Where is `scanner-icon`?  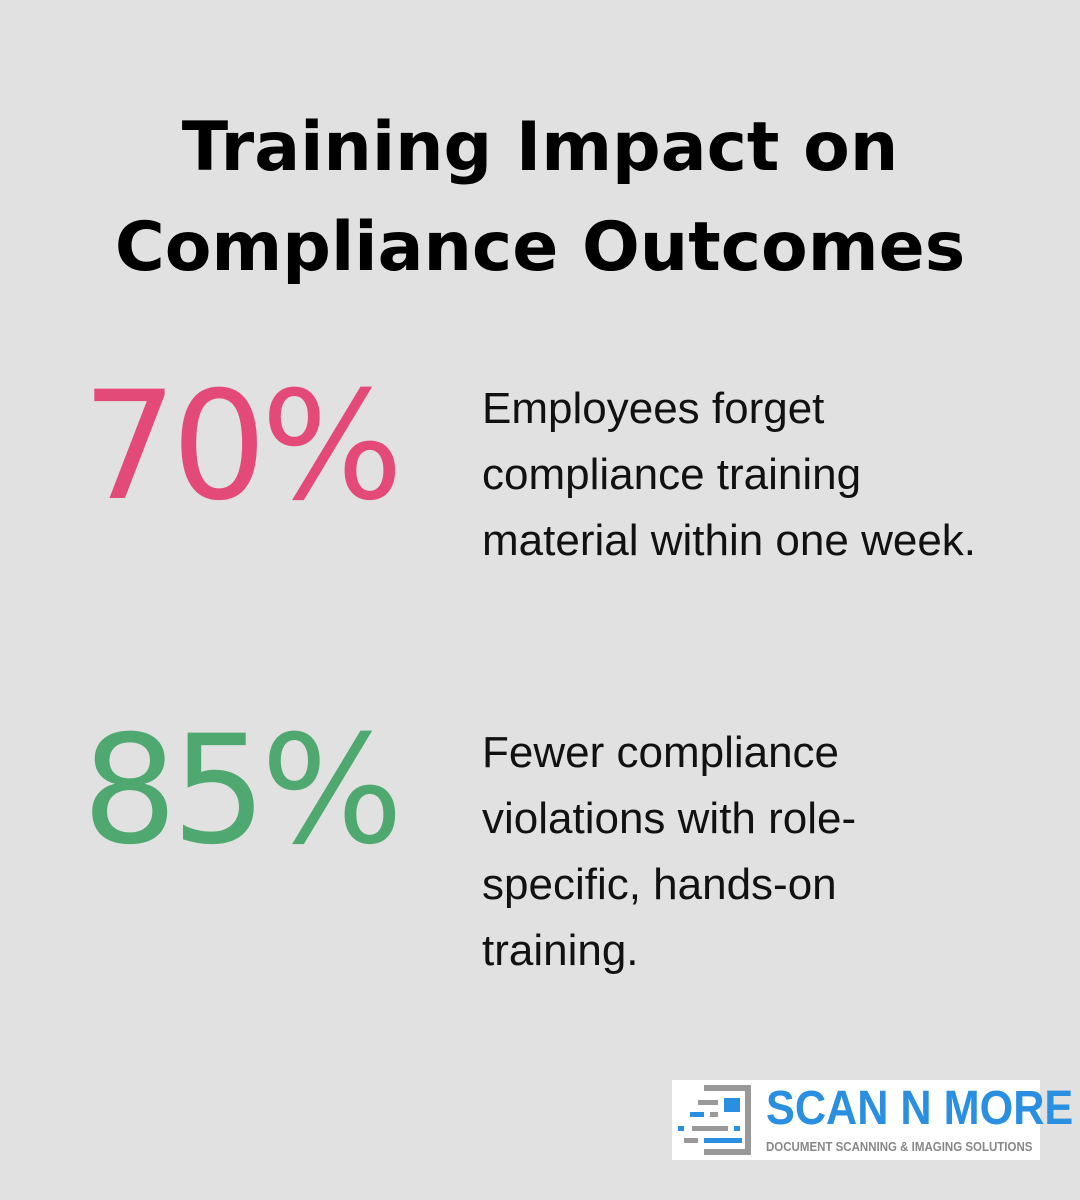 scanner-icon is located at coordinates (714, 1120).